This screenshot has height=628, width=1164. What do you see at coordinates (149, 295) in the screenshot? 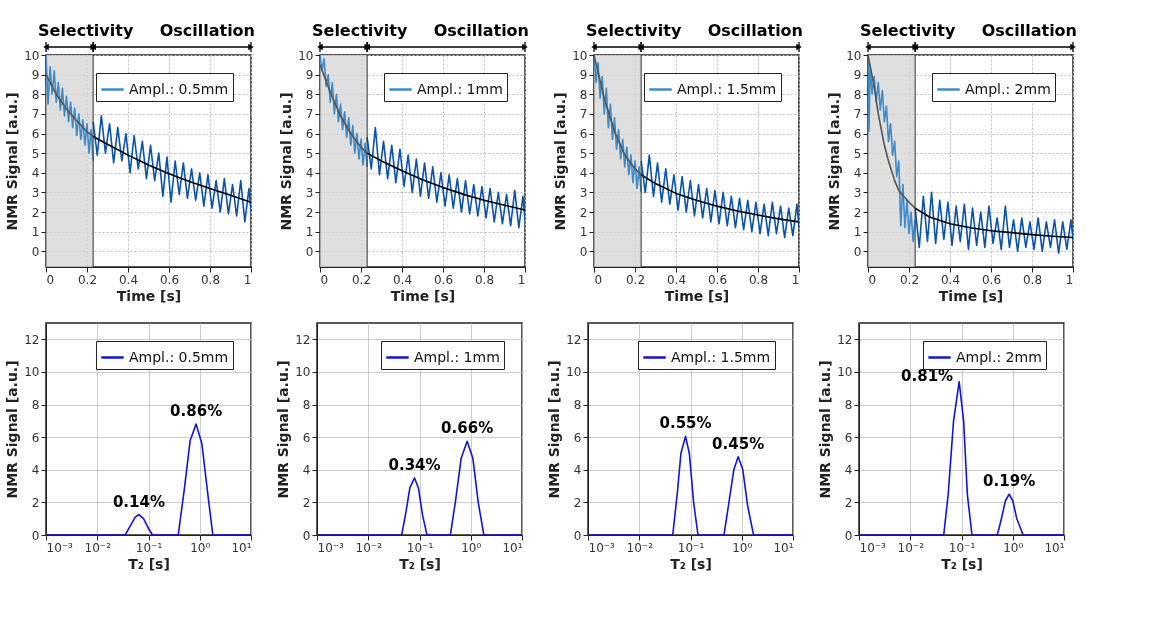
I see `x-axis-title: Time [s]` at bounding box center [149, 295].